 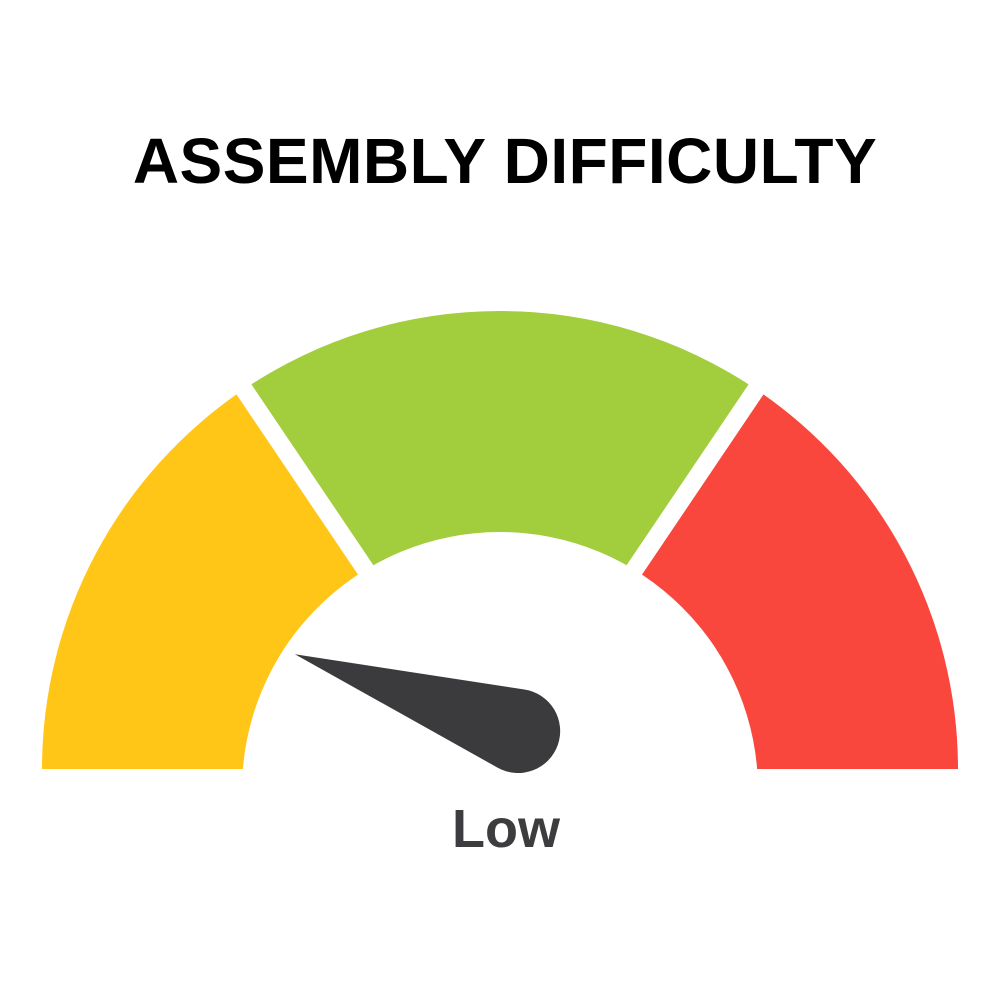 I want to click on gauge-reading-label: Low, so click(x=506, y=829).